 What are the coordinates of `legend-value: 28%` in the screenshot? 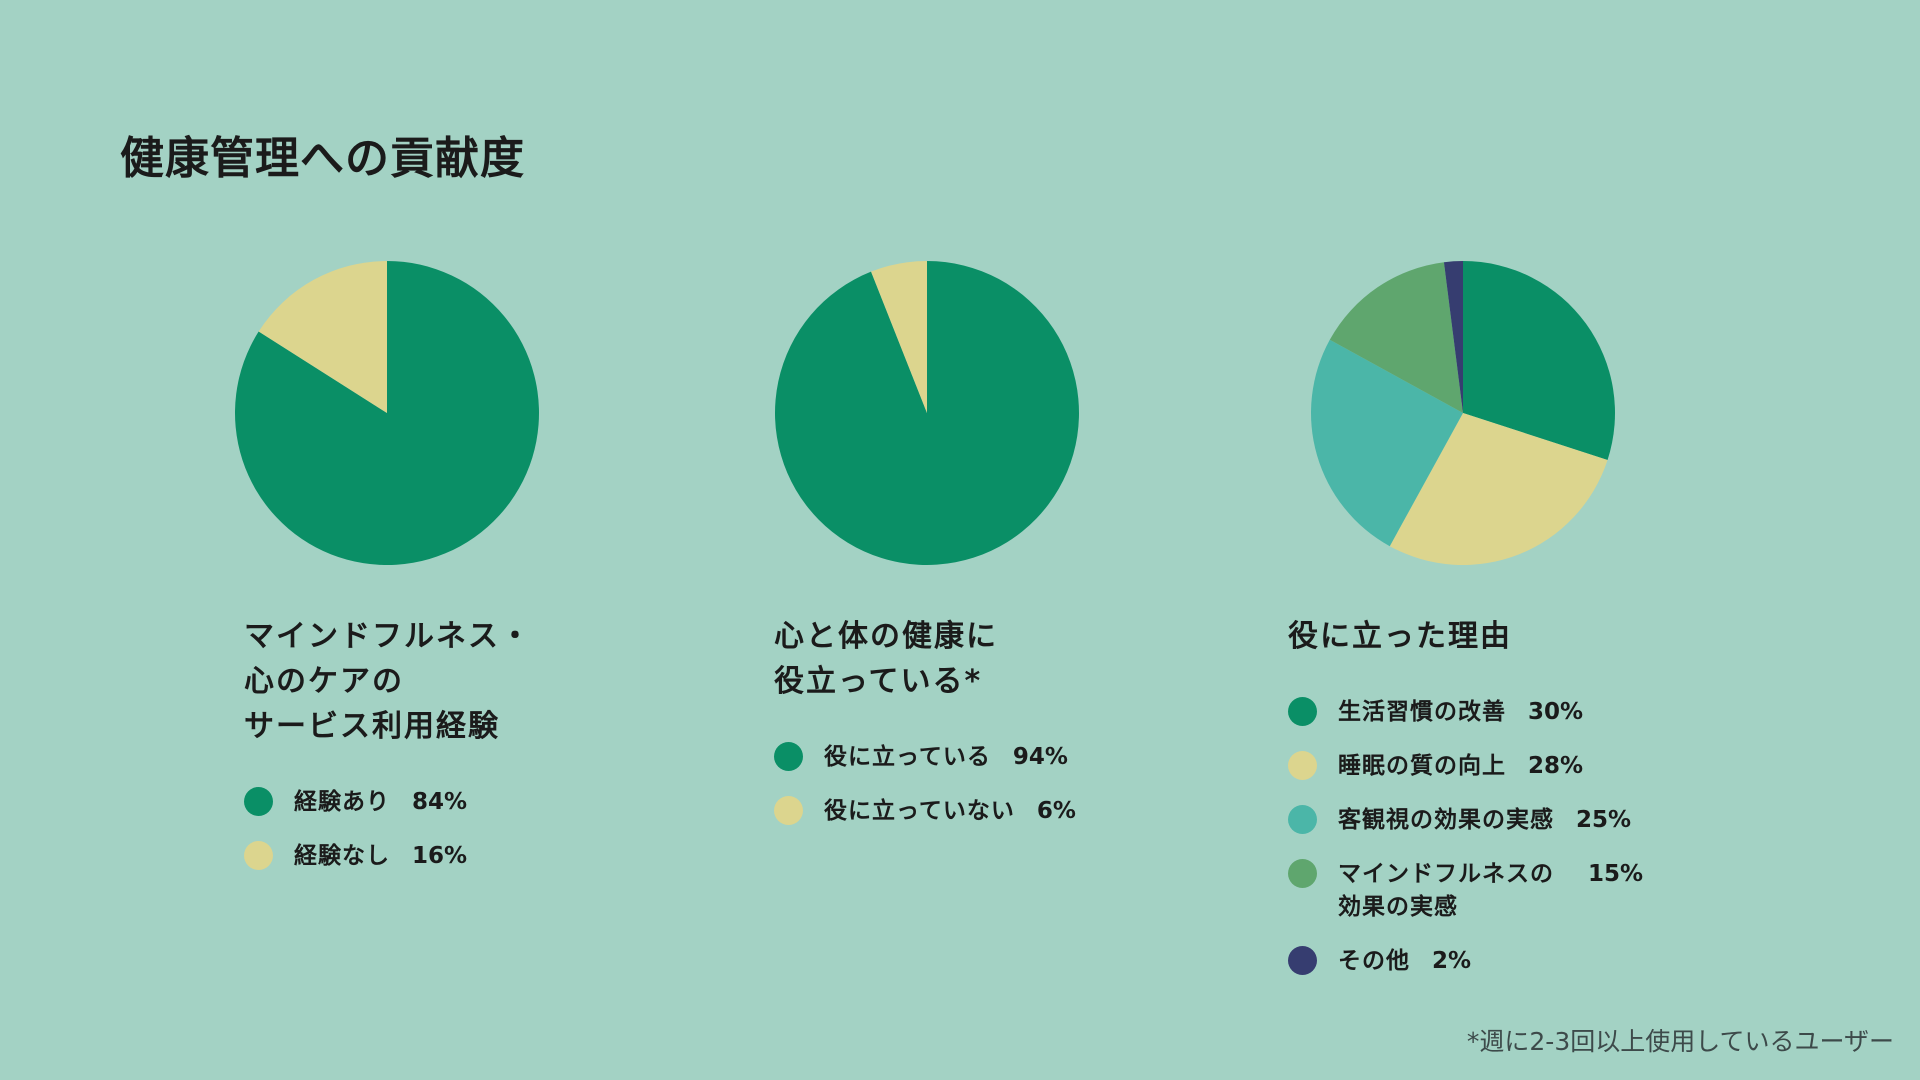 It's located at (1556, 766).